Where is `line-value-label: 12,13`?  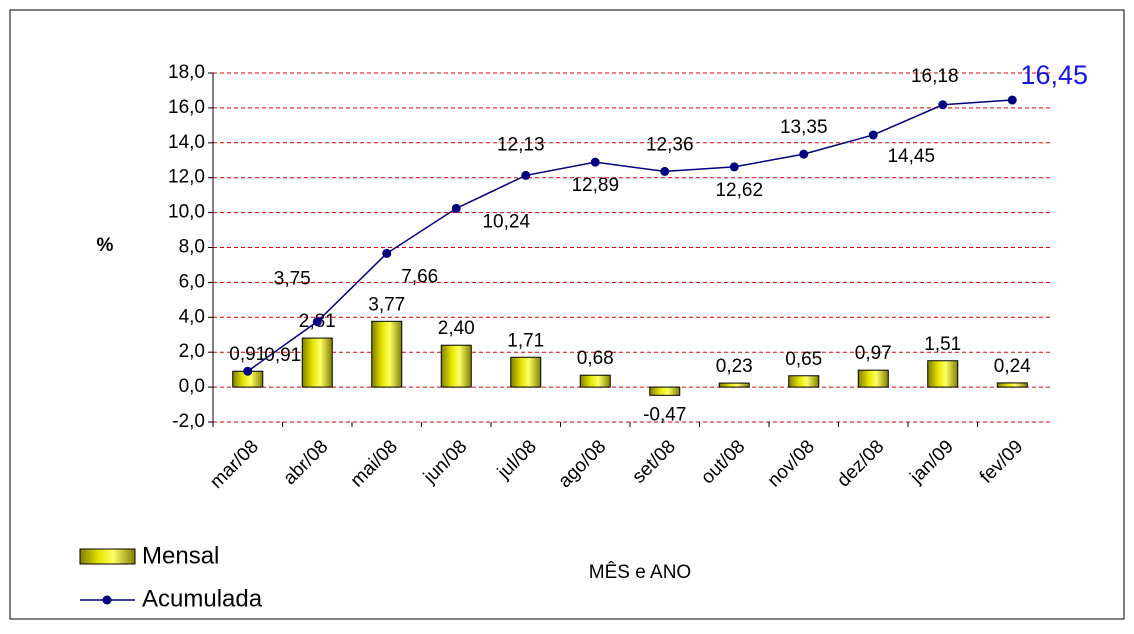
line-value-label: 12,13 is located at coordinates (521, 144).